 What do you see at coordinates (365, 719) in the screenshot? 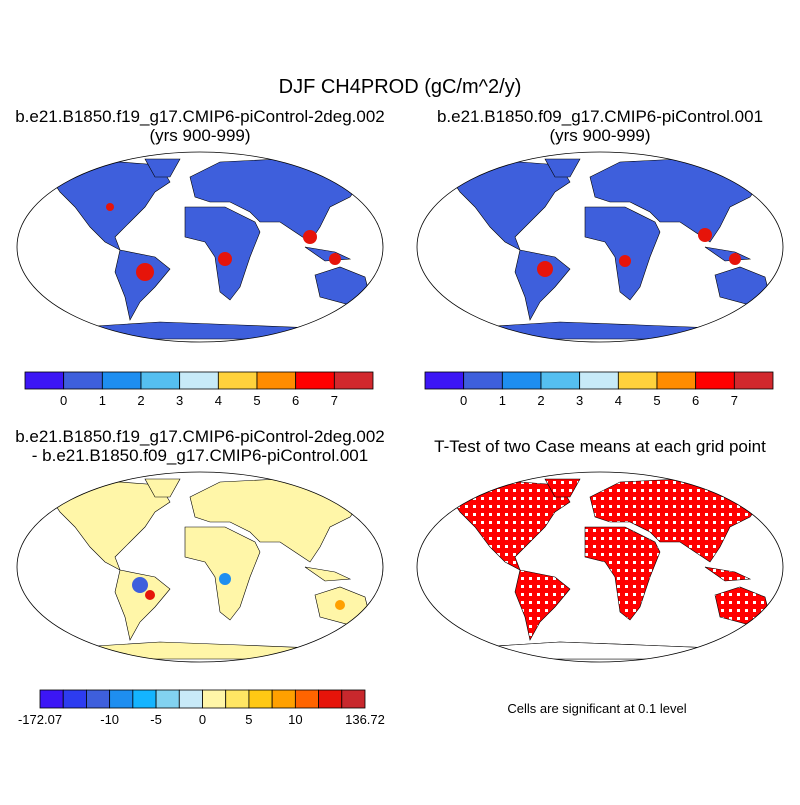
I see `colorbar-label: 136.72` at bounding box center [365, 719].